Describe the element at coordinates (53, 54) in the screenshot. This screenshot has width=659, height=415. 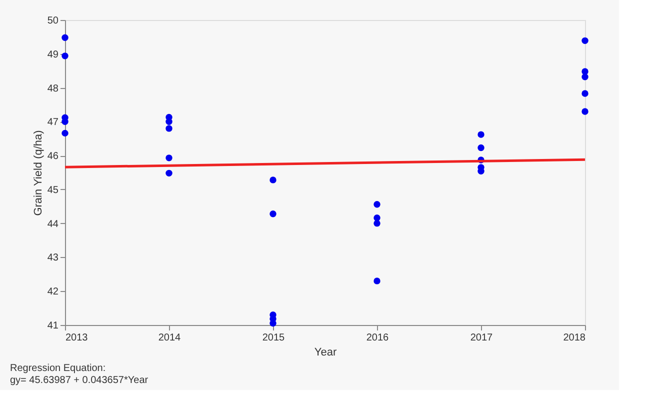
I see `y-tick-label: 49` at that location.